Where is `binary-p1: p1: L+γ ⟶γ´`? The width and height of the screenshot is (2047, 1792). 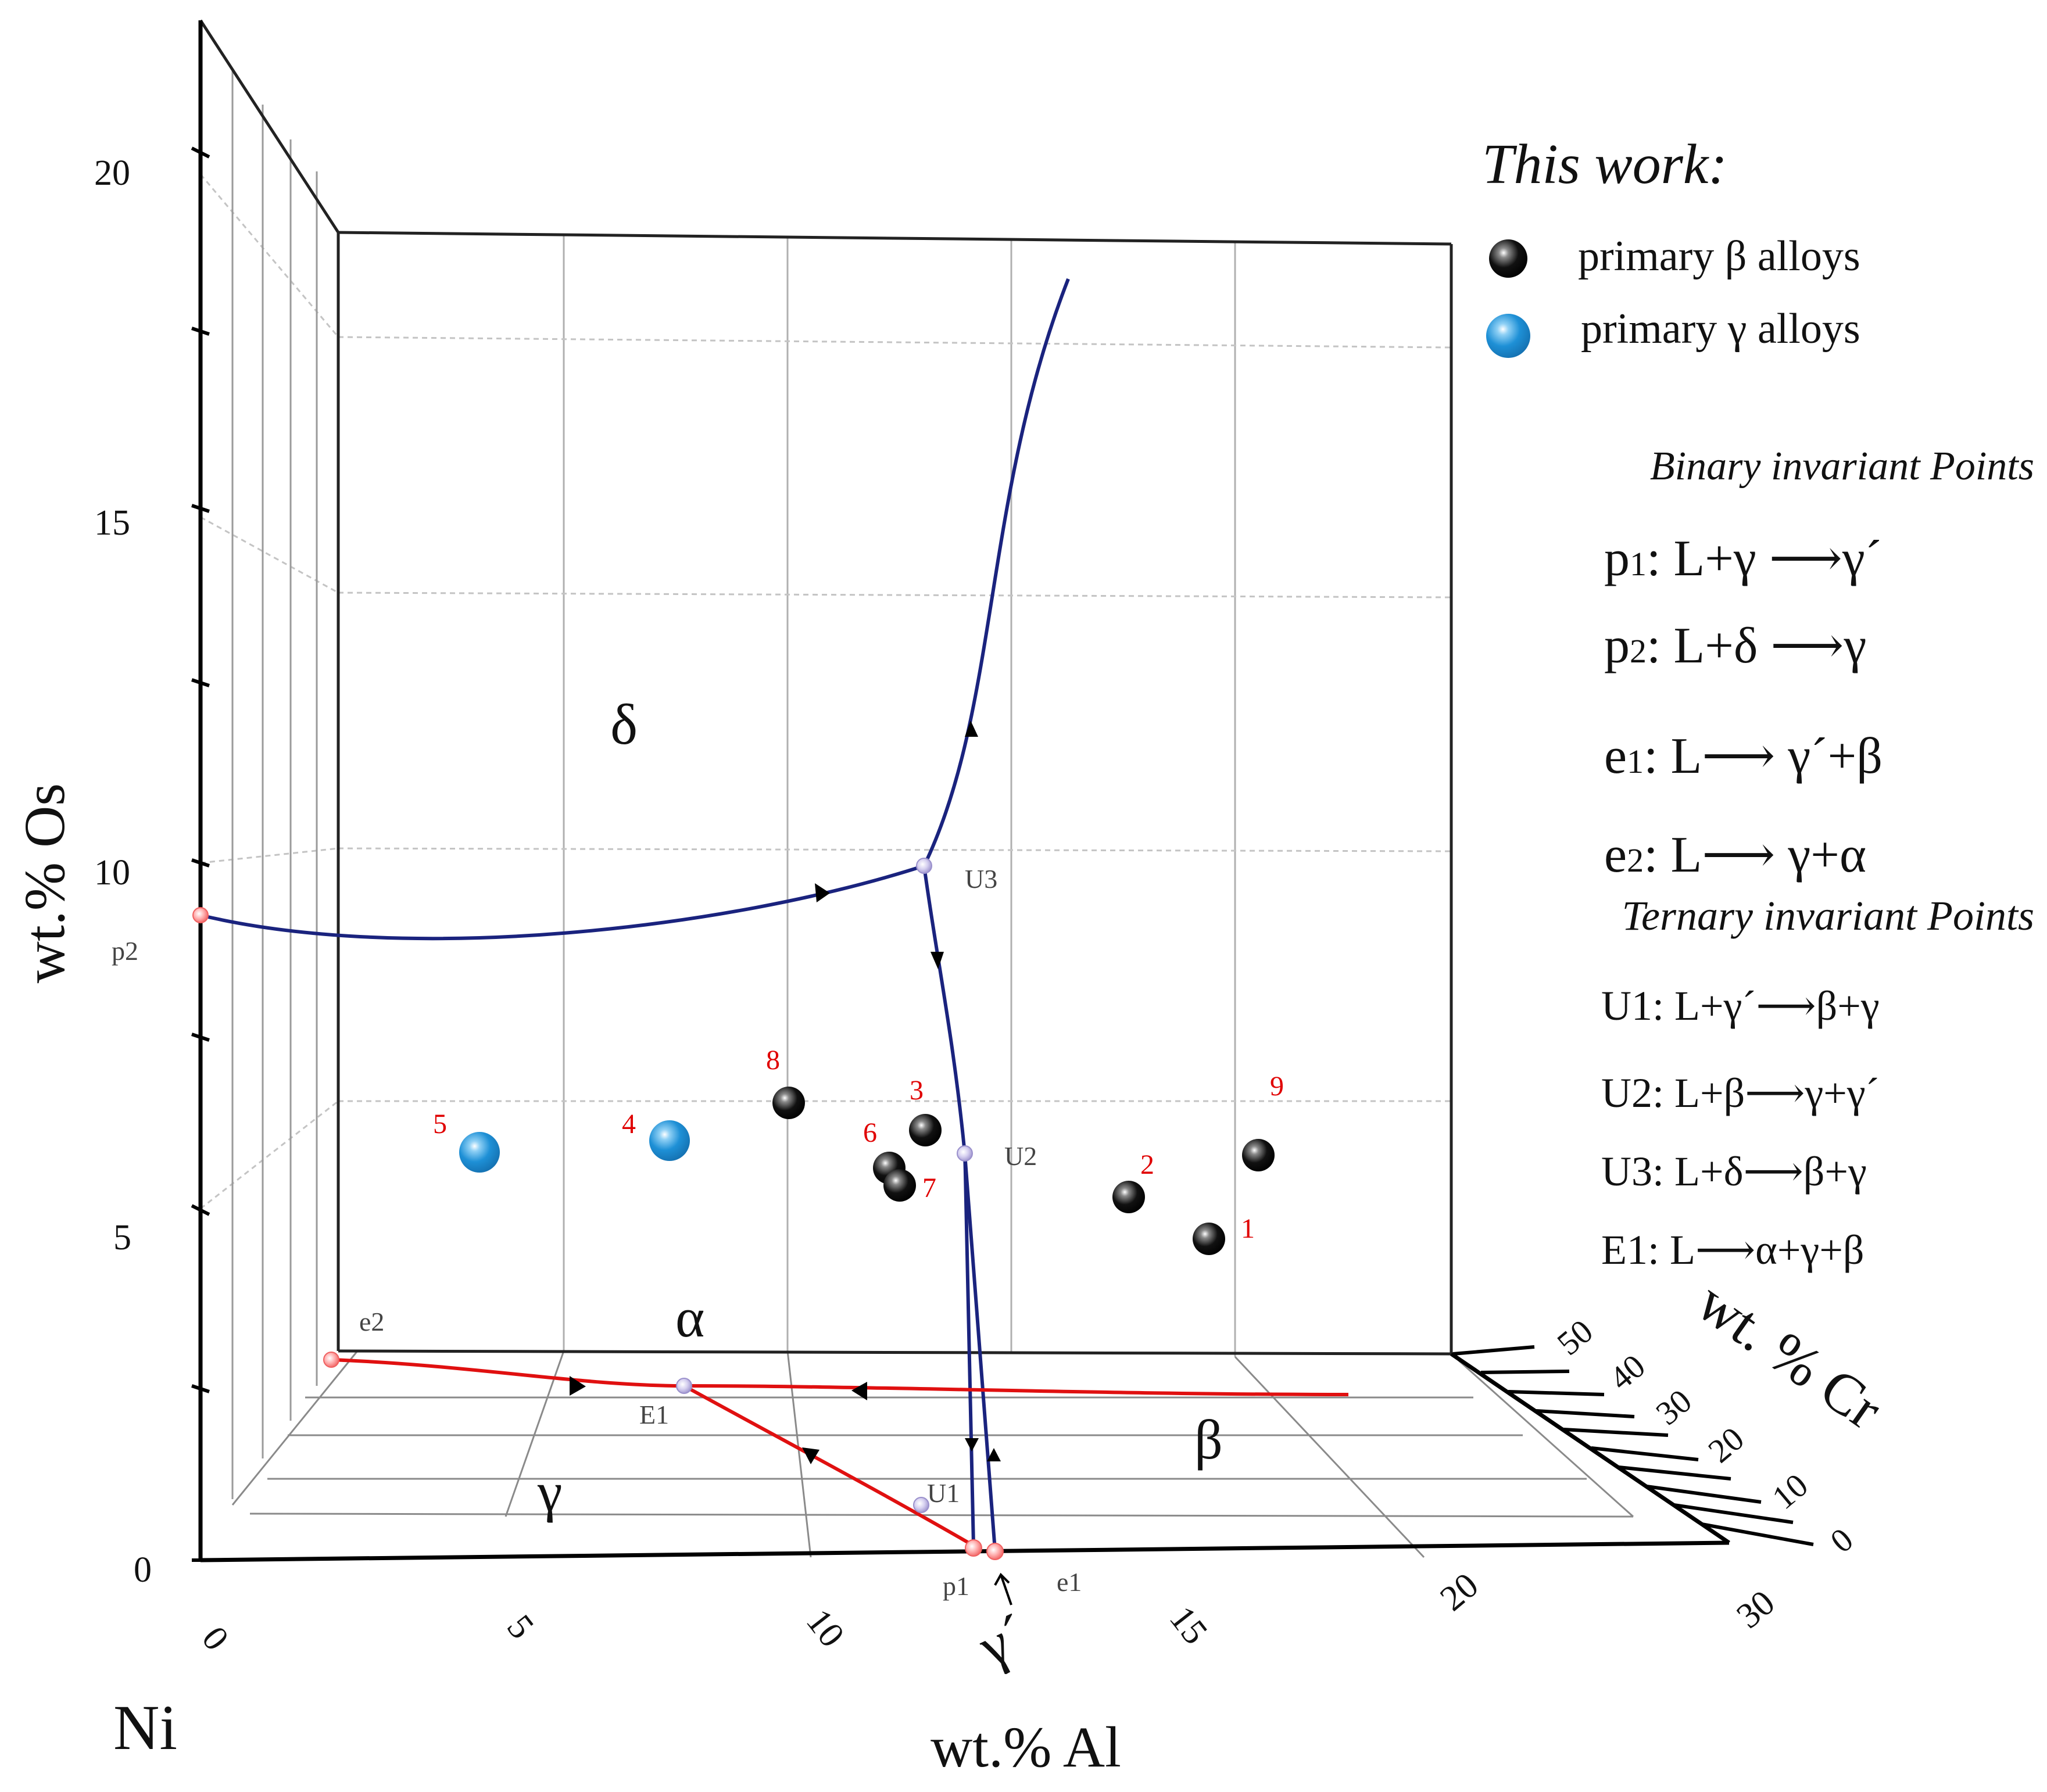
binary-p1: p1: L+γ ⟶γ´ is located at coordinates (1743, 559).